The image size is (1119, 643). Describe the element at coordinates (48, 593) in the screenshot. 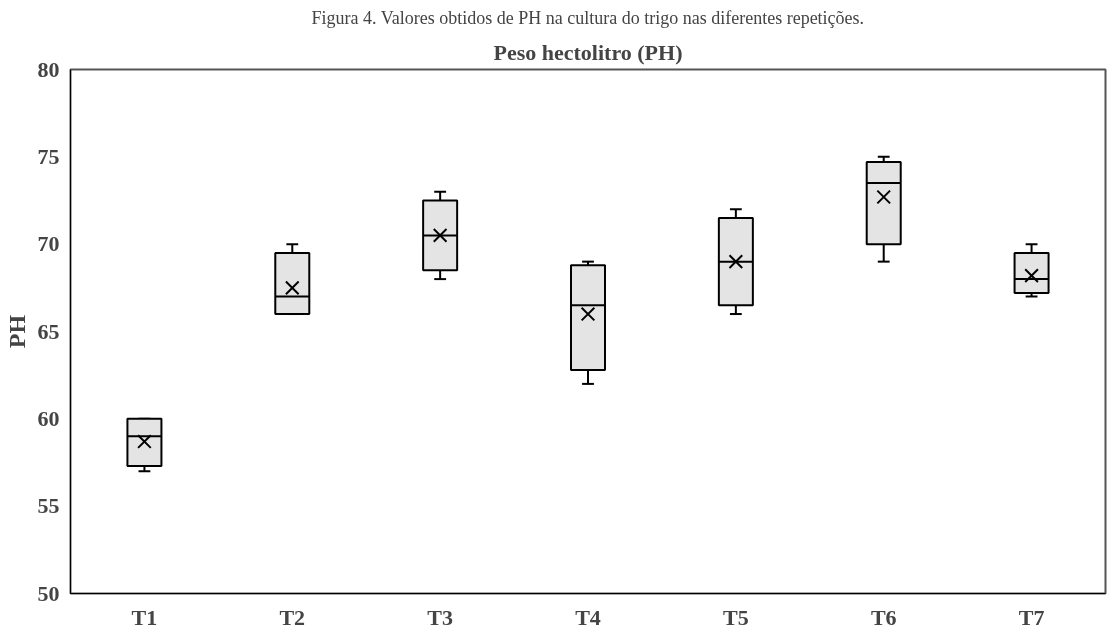

I see `y-tick-label: 50` at that location.